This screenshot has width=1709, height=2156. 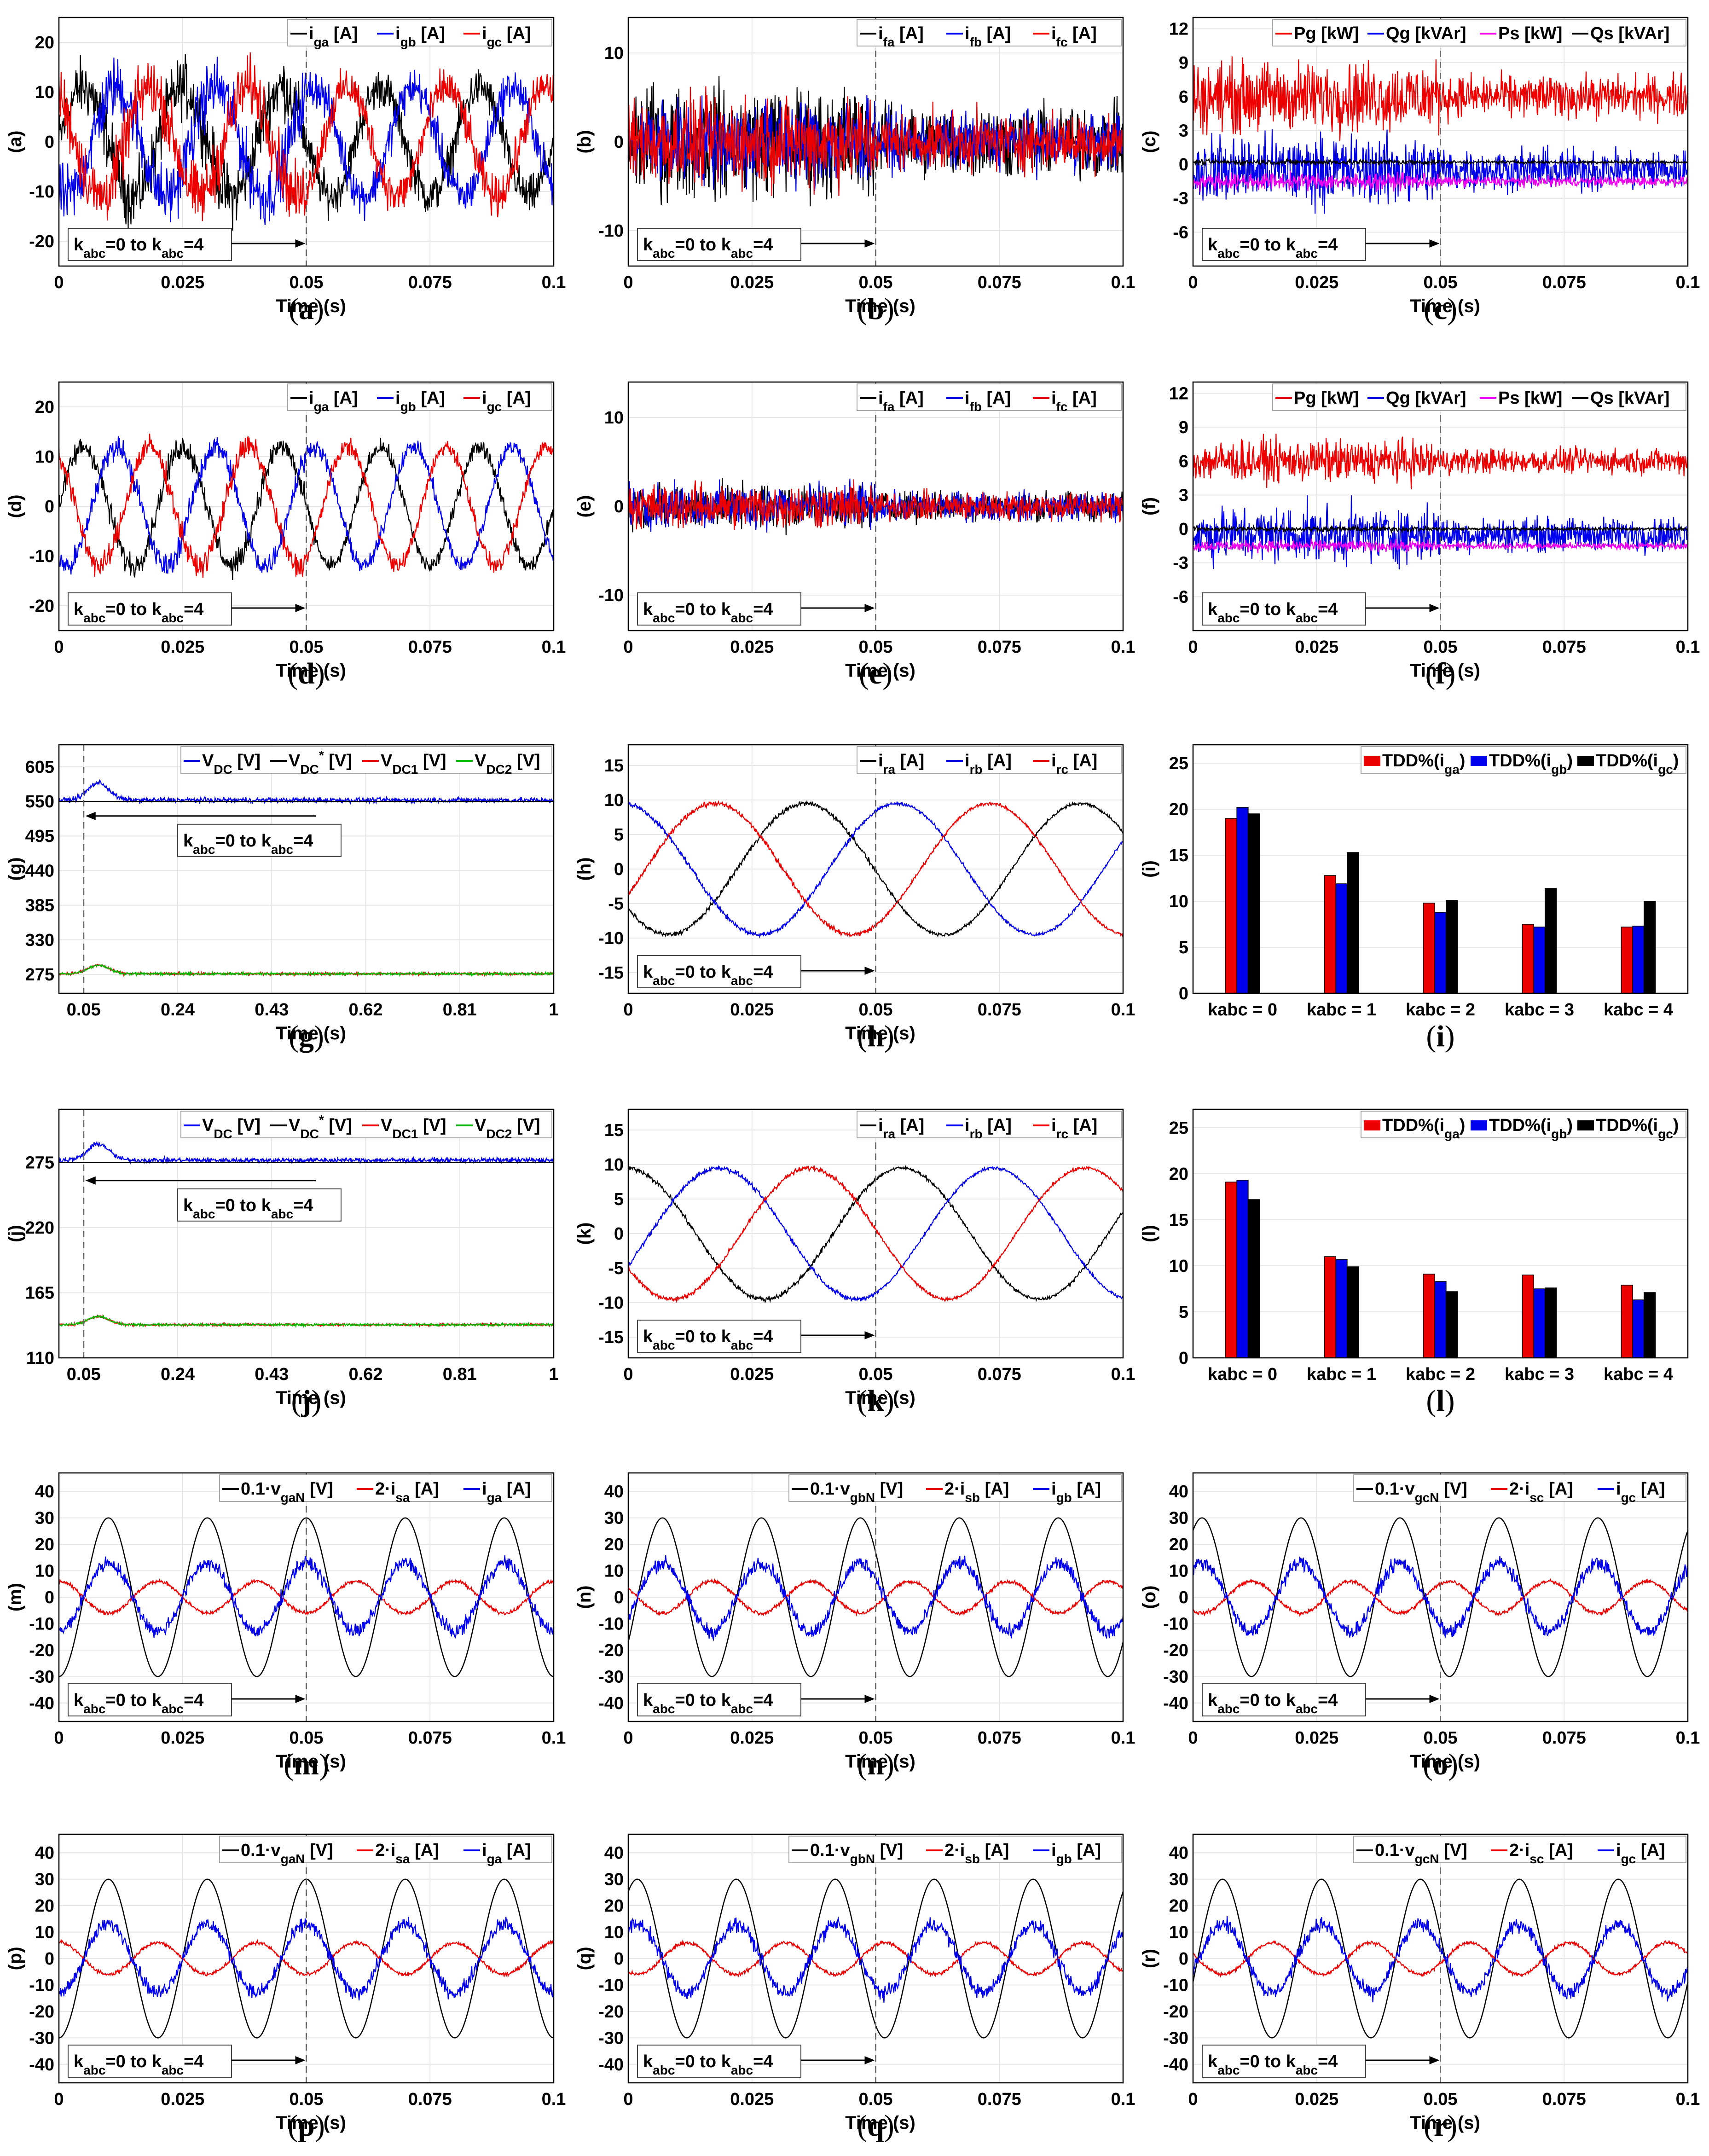 What do you see at coordinates (875, 1036) in the screenshot?
I see `caption-part: h` at bounding box center [875, 1036].